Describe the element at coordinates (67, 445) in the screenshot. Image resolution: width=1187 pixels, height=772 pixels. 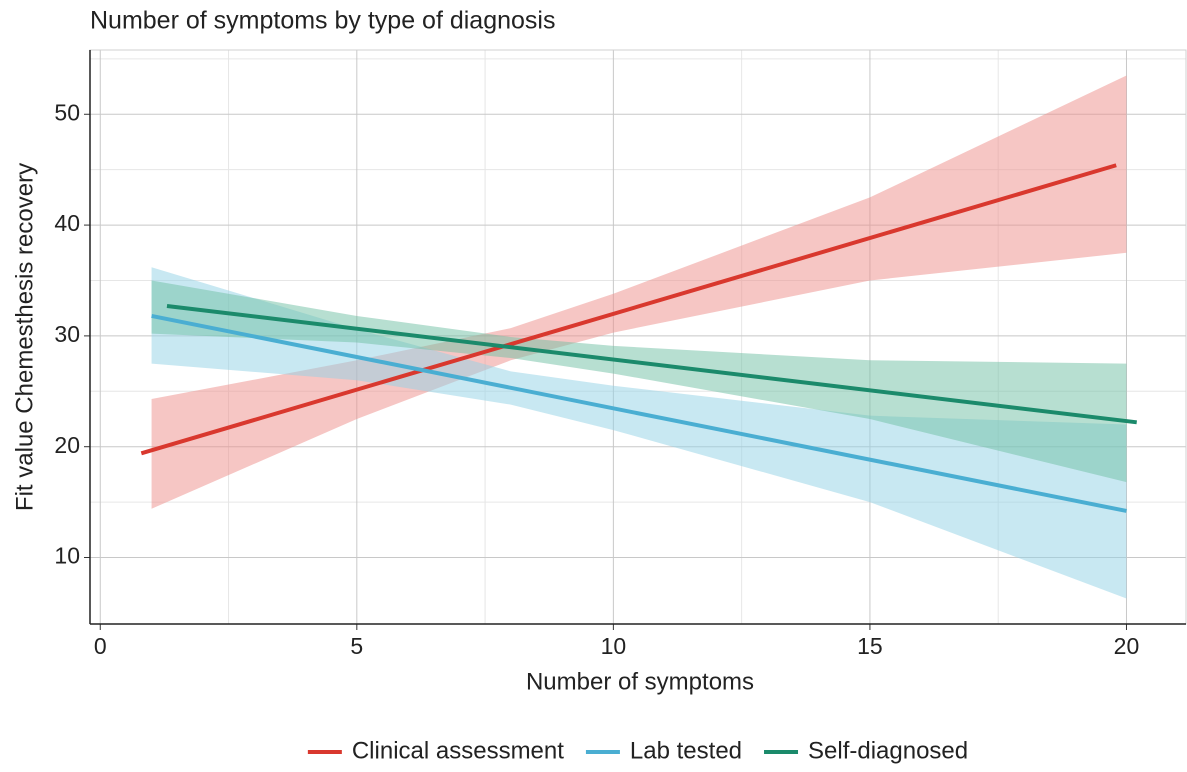
I see `y-tick-label: 20` at that location.